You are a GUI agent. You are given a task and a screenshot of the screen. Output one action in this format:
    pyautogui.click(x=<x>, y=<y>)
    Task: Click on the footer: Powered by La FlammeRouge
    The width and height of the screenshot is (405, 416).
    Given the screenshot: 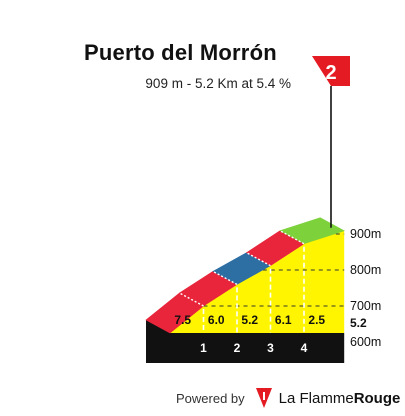 What is the action you would take?
    pyautogui.click(x=288, y=398)
    